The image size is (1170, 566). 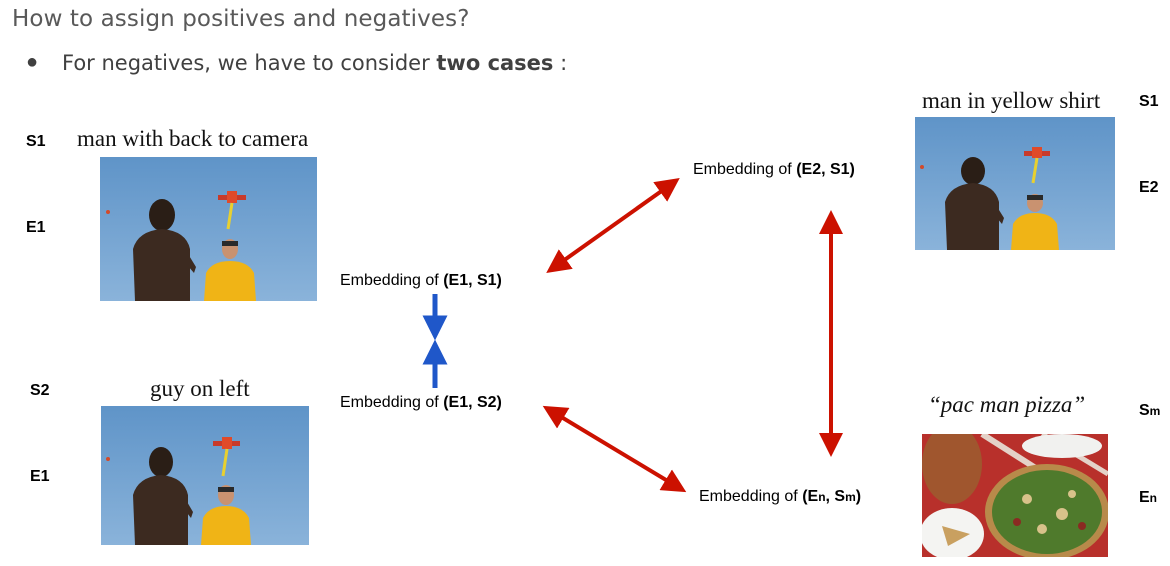 I want to click on label-en-right: En, so click(x=1148, y=497).